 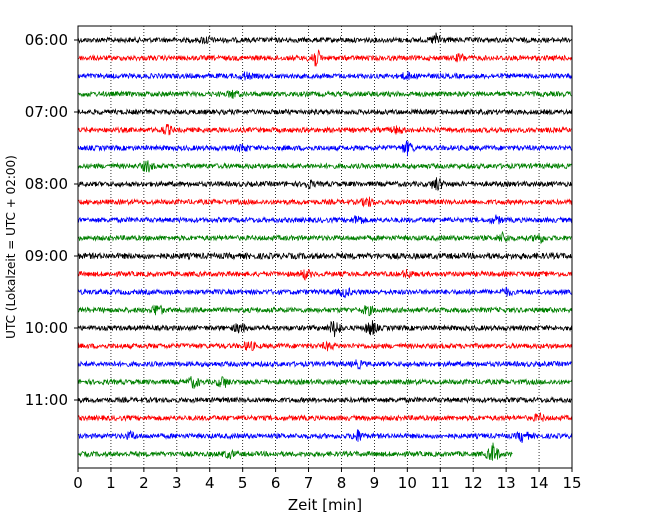 I want to click on x-tick-label-5: 5, so click(x=243, y=483).